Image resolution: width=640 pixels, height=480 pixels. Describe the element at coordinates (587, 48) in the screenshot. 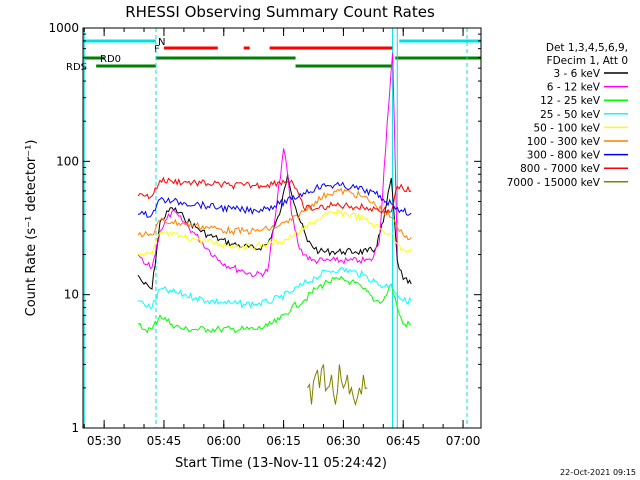

I see `legend-header-line: Det 1,3,4,5,6,9,` at that location.